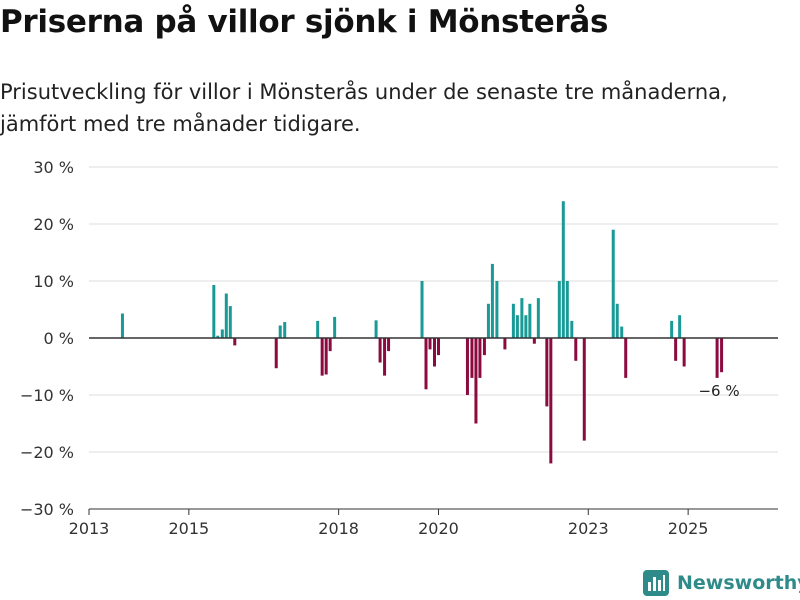 Image resolution: width=800 pixels, height=600 pixels. Describe the element at coordinates (47, 395) in the screenshot. I see `y-tick-label: −10 %` at that location.